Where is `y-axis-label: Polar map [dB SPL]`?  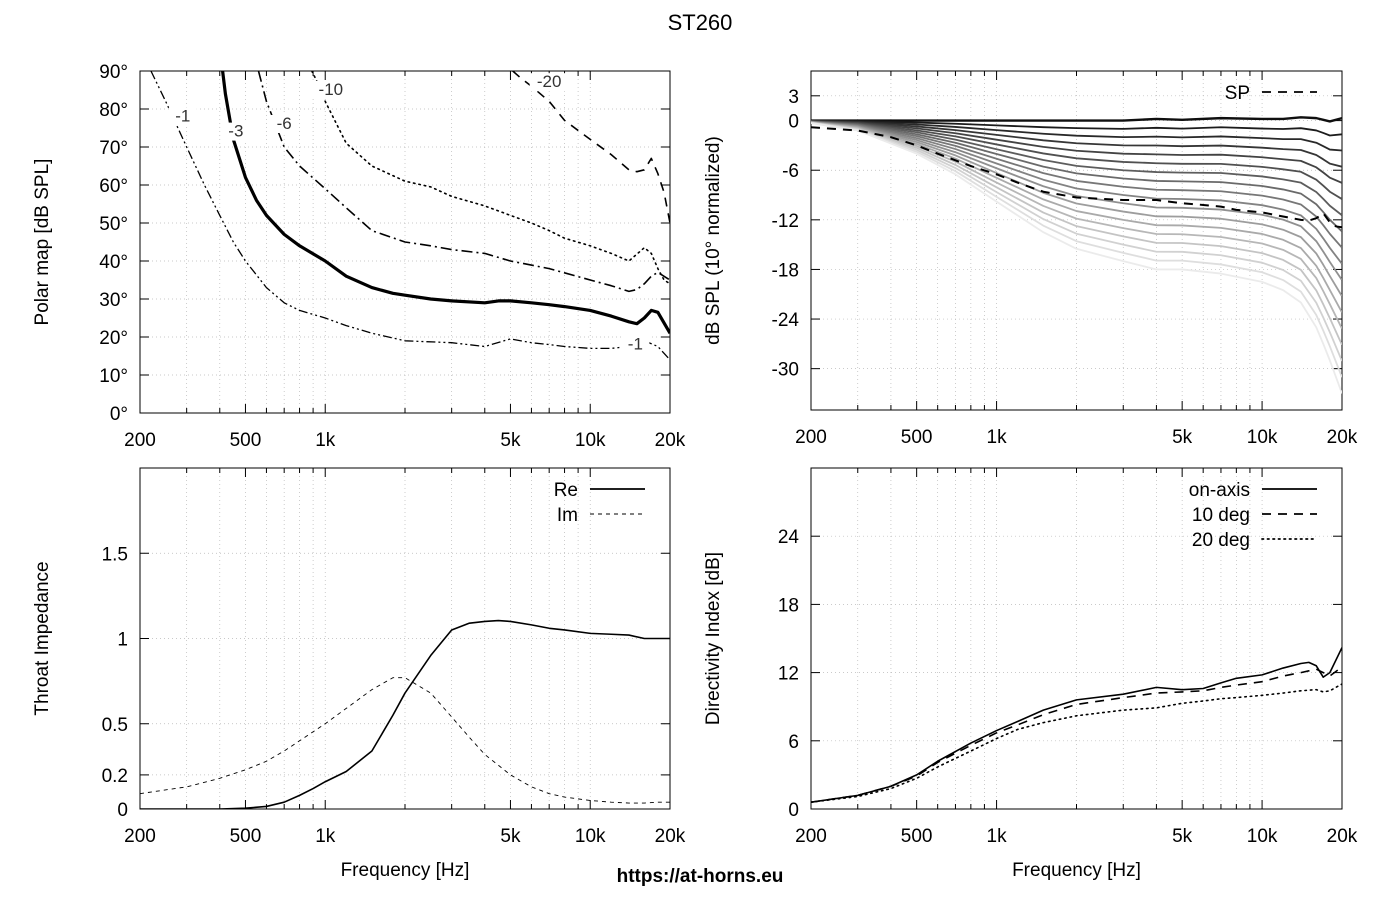
y-axis-label: Polar map [dB SPL] is located at coordinates (42, 242).